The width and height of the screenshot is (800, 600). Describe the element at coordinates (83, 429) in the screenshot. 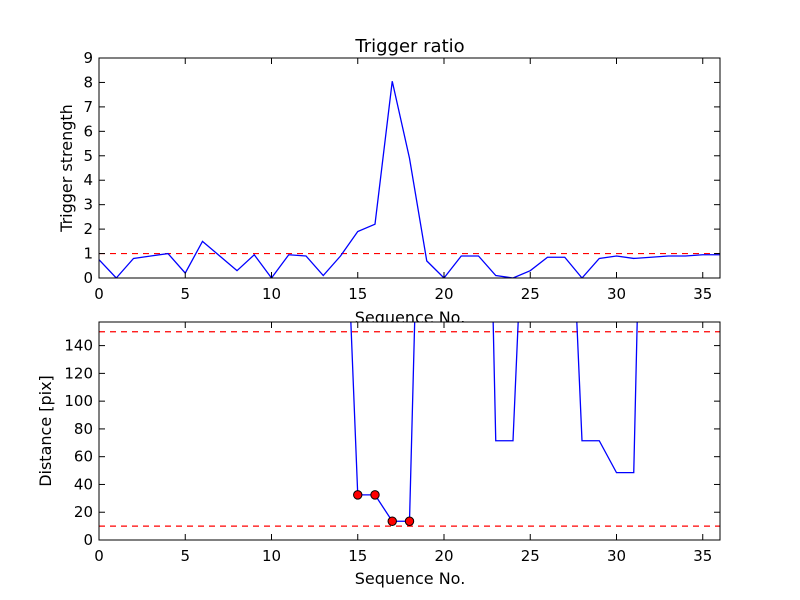

I see `y-tick-label: 80` at that location.